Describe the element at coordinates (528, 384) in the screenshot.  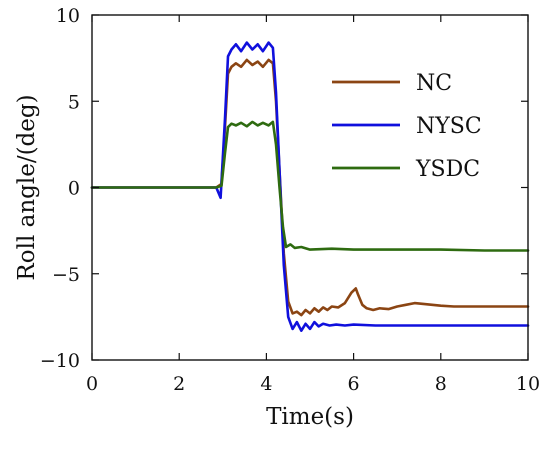
I see `x-tick-label: 10` at that location.